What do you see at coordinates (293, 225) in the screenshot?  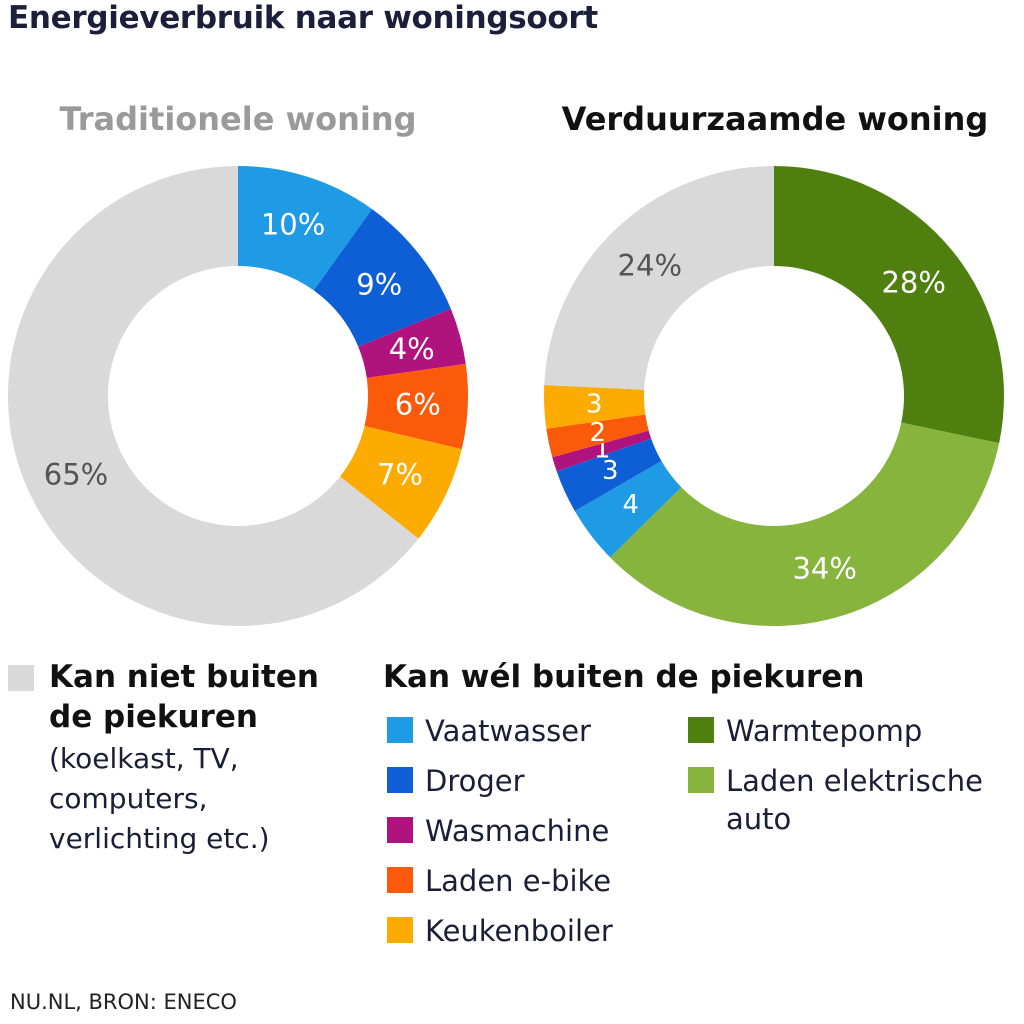 I see `donut-label-0-0: 10%` at bounding box center [293, 225].